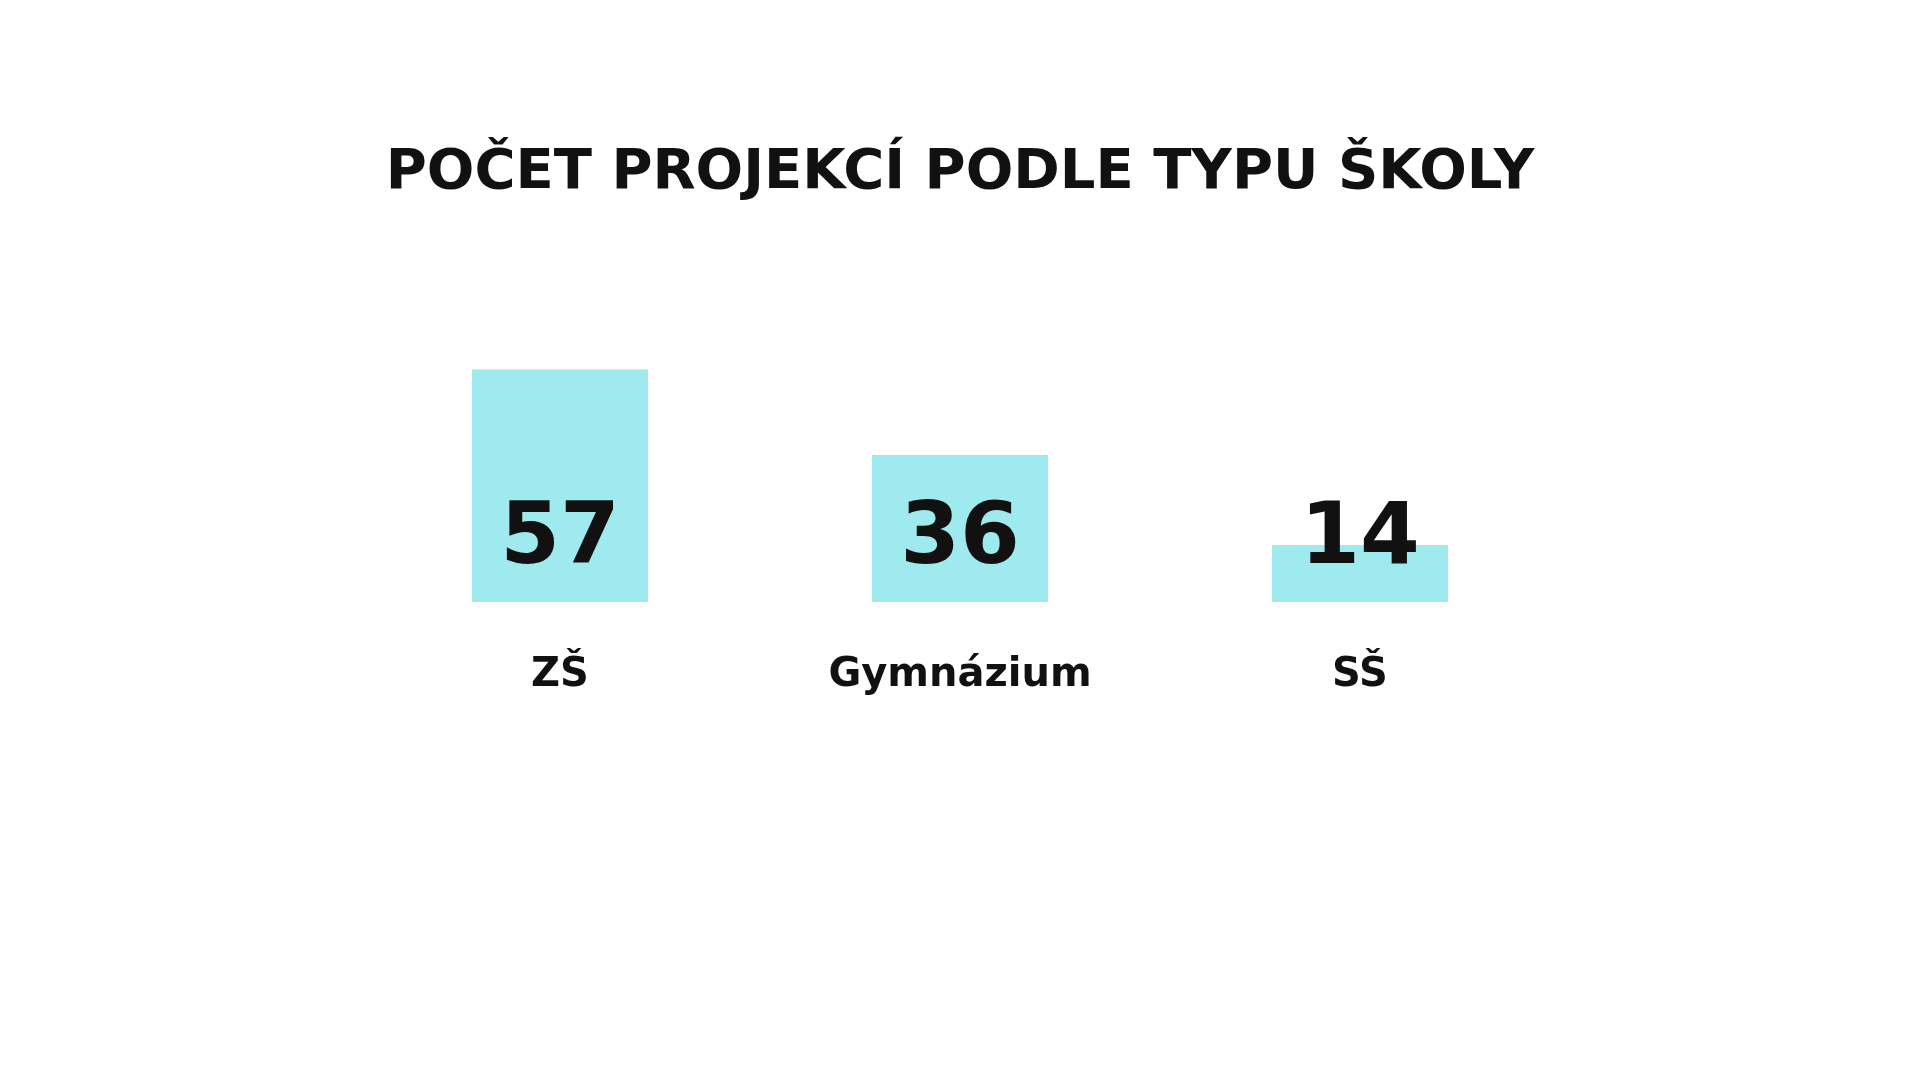 The width and height of the screenshot is (1920, 1080). Describe the element at coordinates (1360, 533) in the screenshot. I see `data-label: 14` at that location.